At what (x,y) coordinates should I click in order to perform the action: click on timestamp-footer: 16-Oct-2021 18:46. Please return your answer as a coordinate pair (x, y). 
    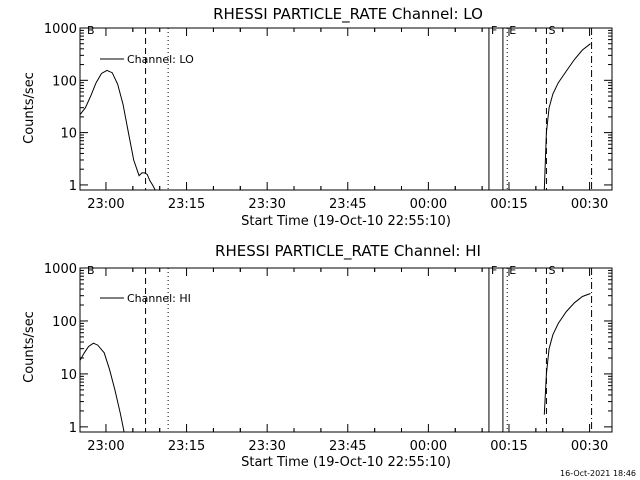
    Looking at the image, I should click on (598, 473).